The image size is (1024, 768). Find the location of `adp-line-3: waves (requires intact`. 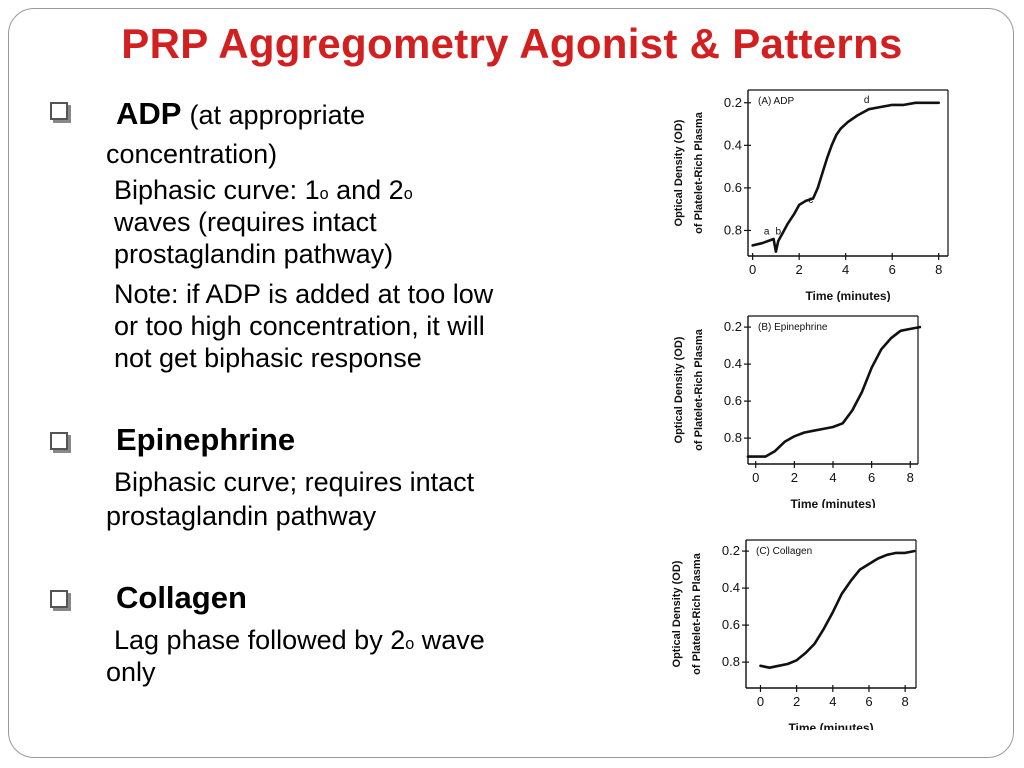

adp-line-3: waves (requires intact is located at coordinates (245, 222).